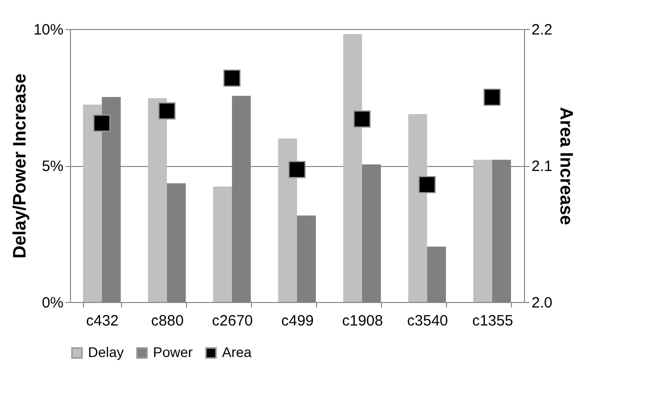  What do you see at coordinates (297, 321) in the screenshot?
I see `x-tick-label: c499` at bounding box center [297, 321].